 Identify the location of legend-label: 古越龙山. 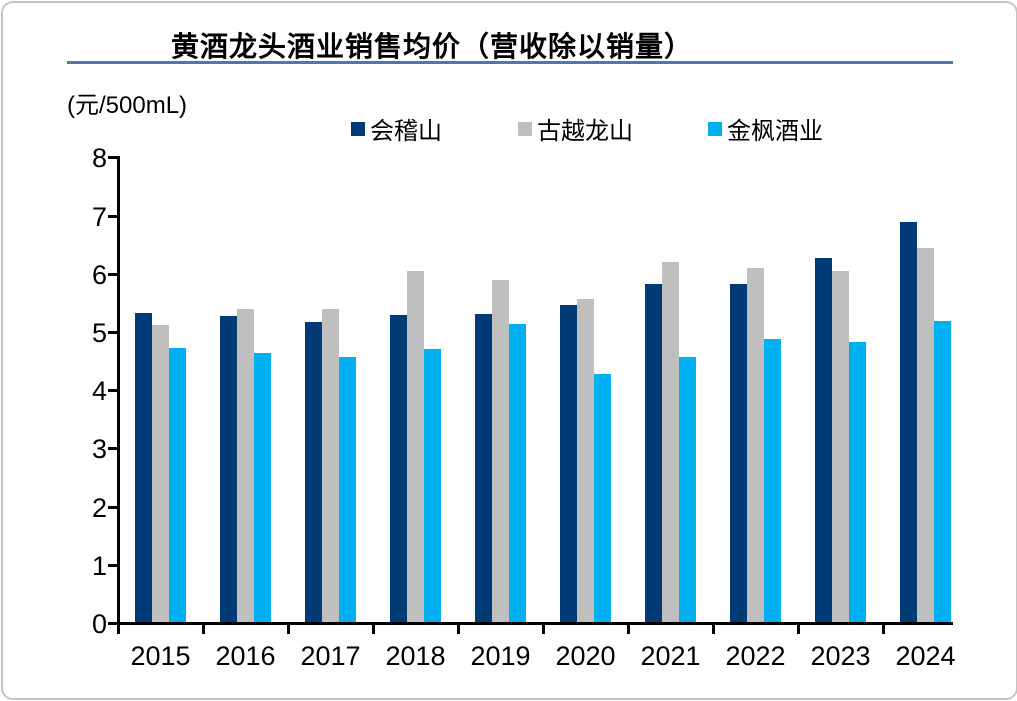
(585, 131).